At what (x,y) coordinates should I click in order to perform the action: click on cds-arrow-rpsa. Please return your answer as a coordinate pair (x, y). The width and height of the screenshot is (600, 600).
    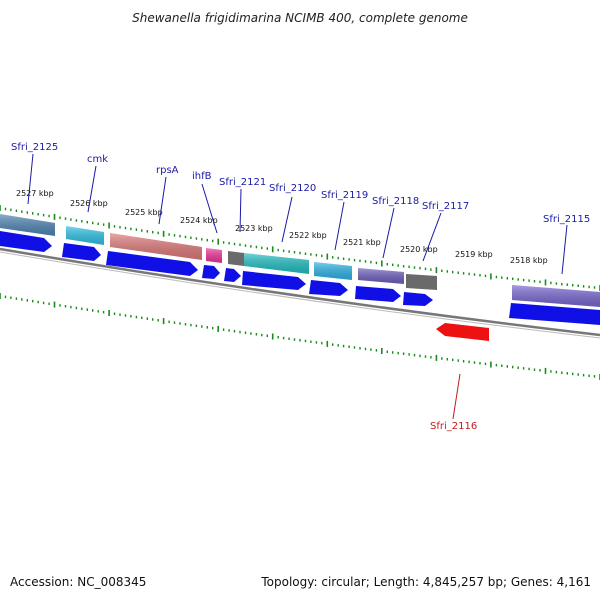
    Looking at the image, I should click on (152, 263).